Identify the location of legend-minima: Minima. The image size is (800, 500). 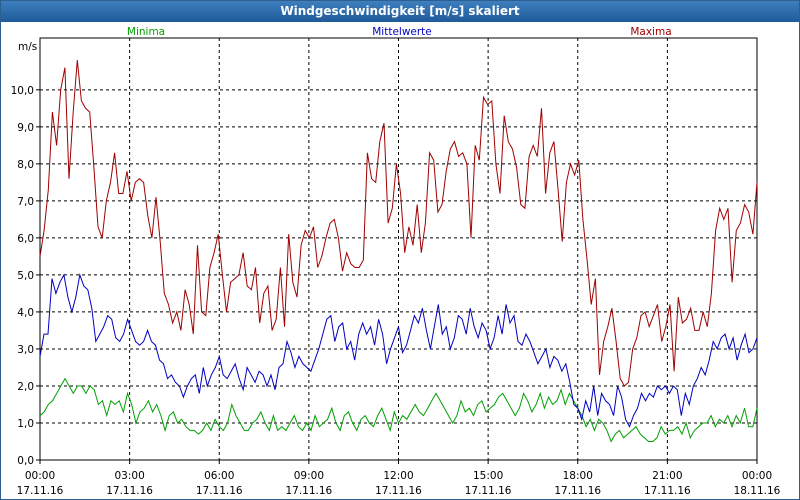
(146, 32).